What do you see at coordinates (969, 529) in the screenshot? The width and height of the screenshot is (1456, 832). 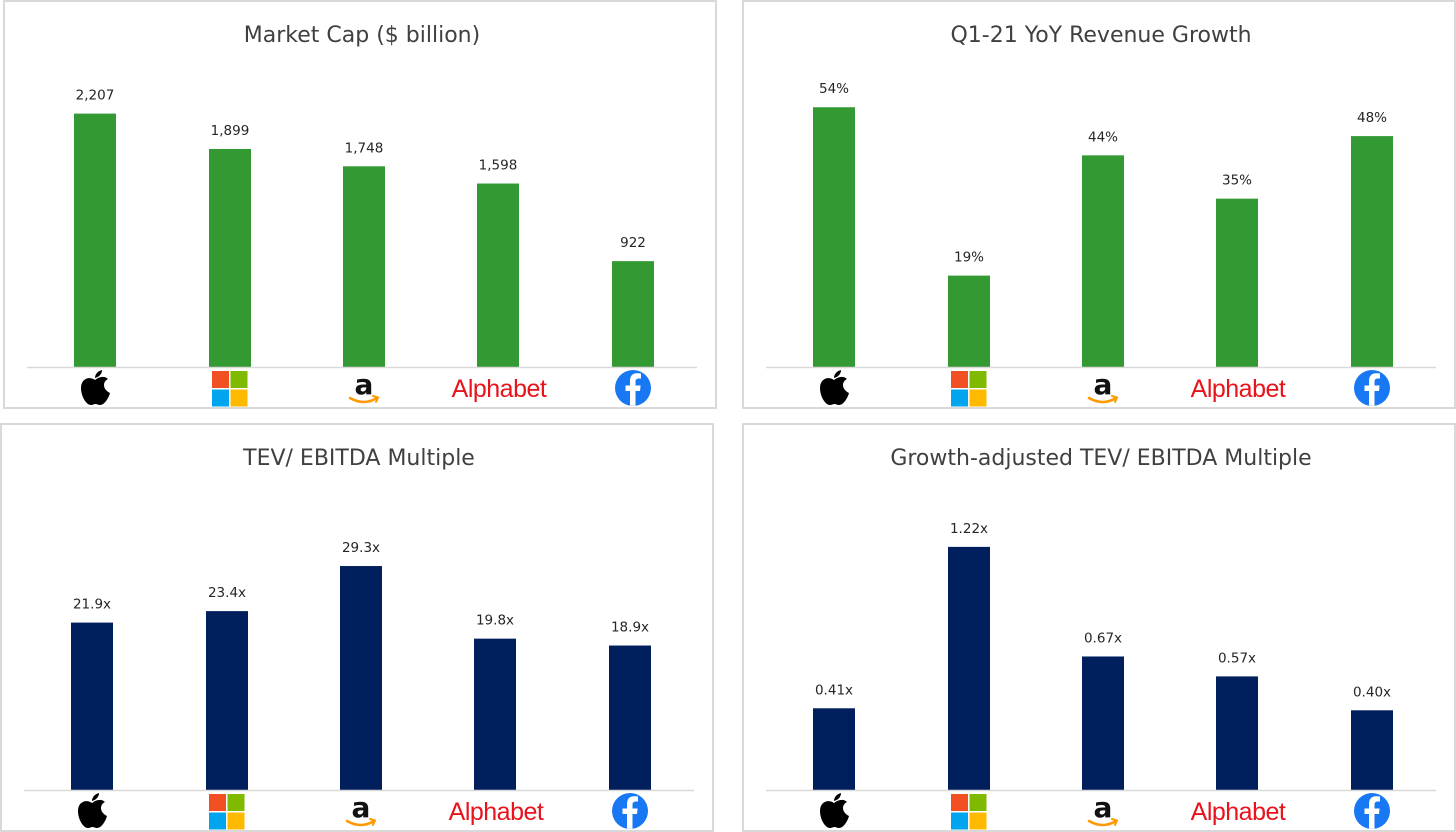 I see `data-label-microsoft: 1.22x` at bounding box center [969, 529].